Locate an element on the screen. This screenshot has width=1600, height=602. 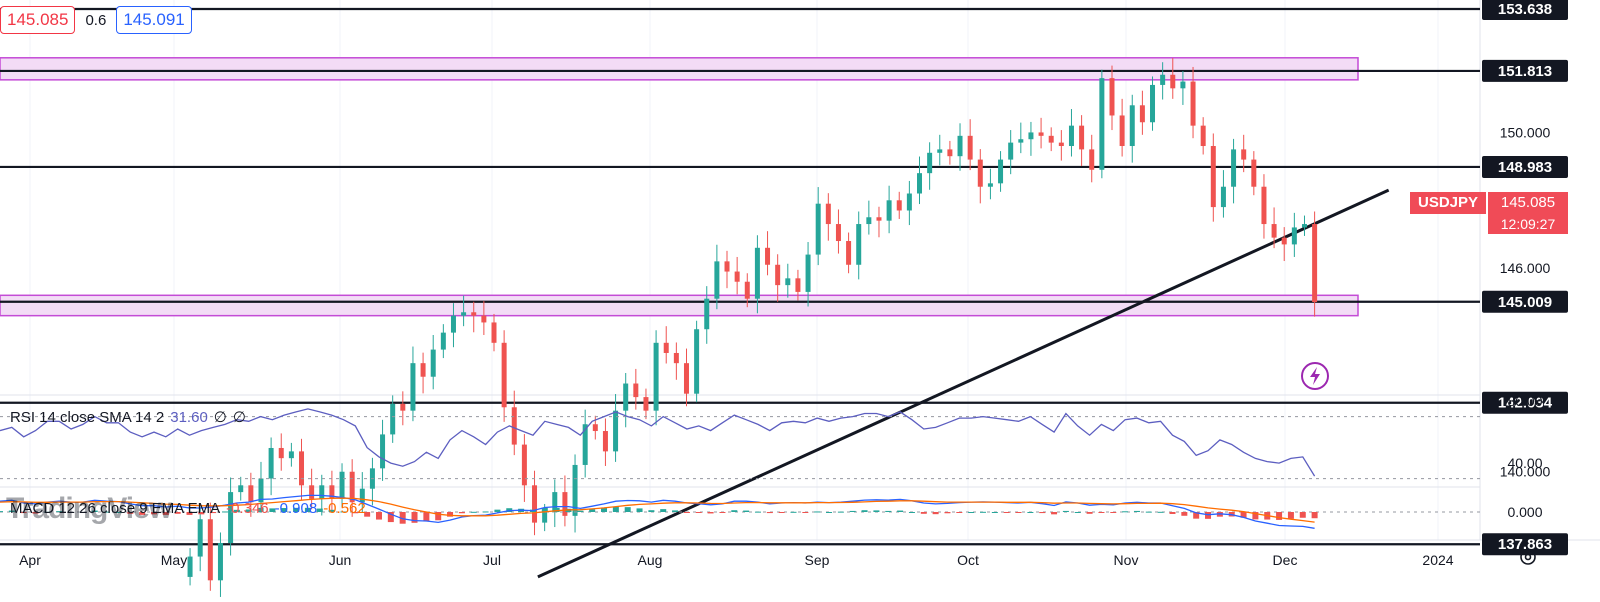
macd-signal-line is located at coordinates (657, 510).